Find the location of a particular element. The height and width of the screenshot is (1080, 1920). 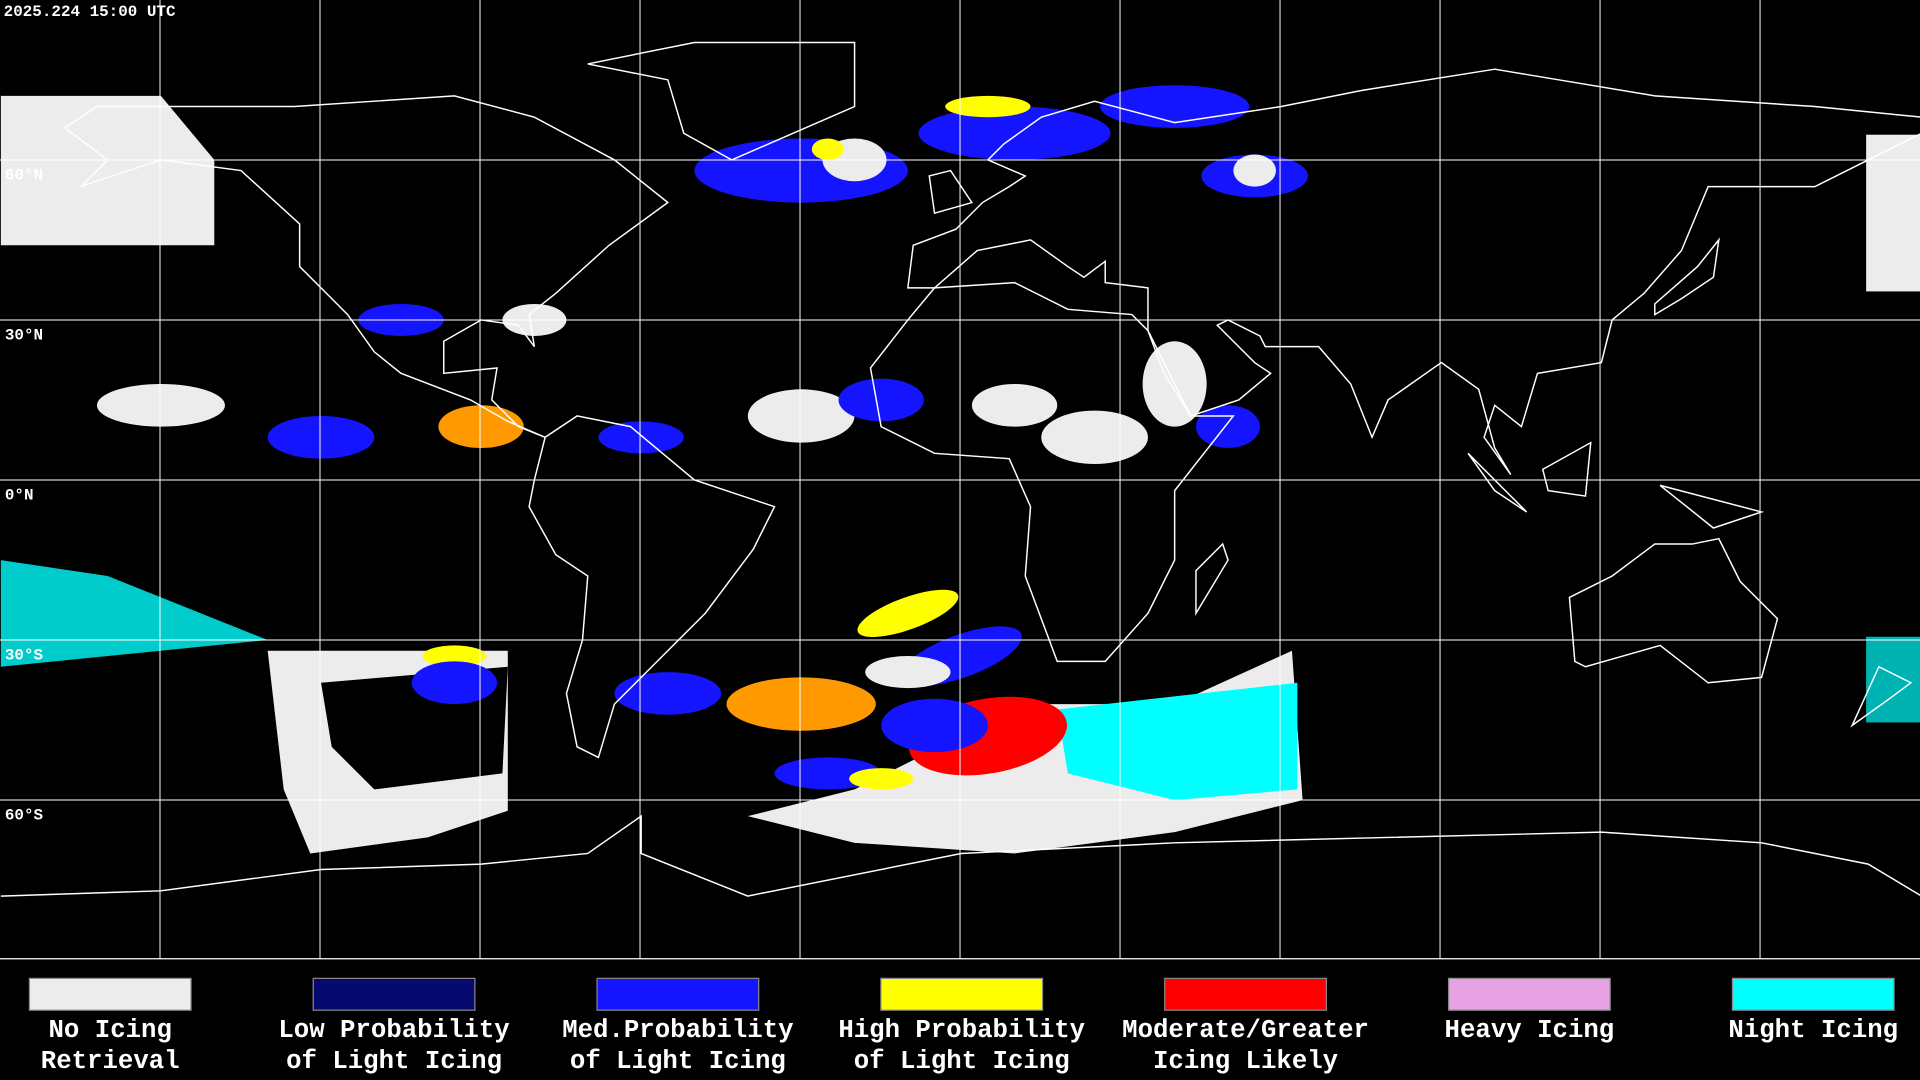

legend-label: Med.Probability is located at coordinates (677, 1030).